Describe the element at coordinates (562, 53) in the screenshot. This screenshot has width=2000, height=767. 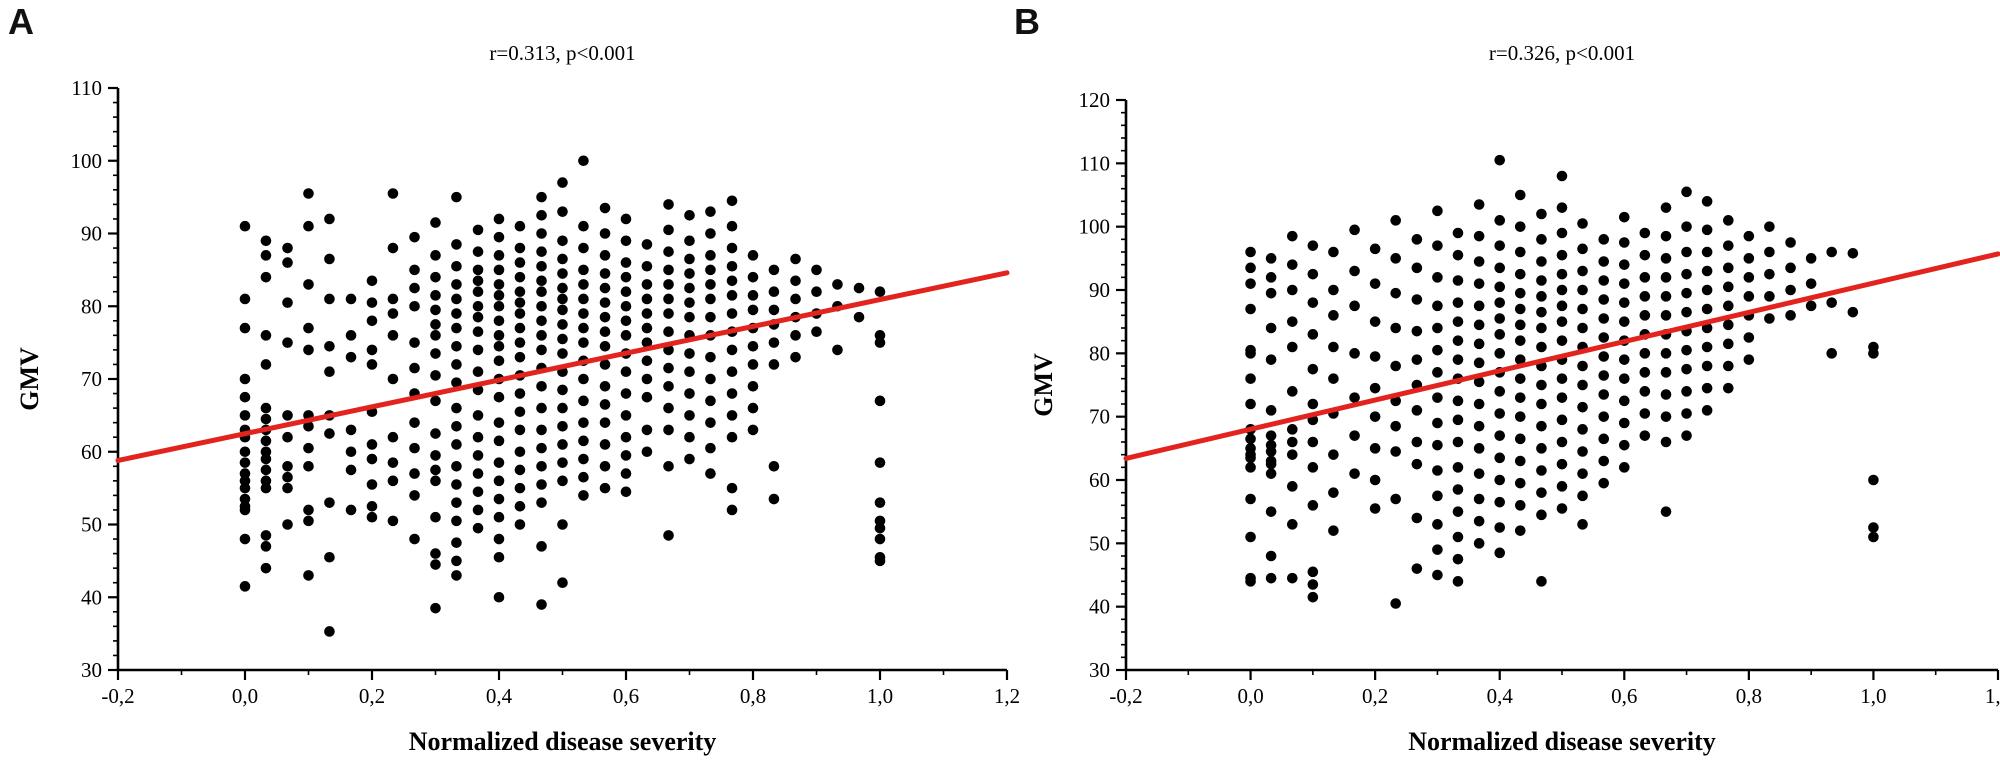
I see `panel-a-title: r=0.313, p<0.001` at that location.